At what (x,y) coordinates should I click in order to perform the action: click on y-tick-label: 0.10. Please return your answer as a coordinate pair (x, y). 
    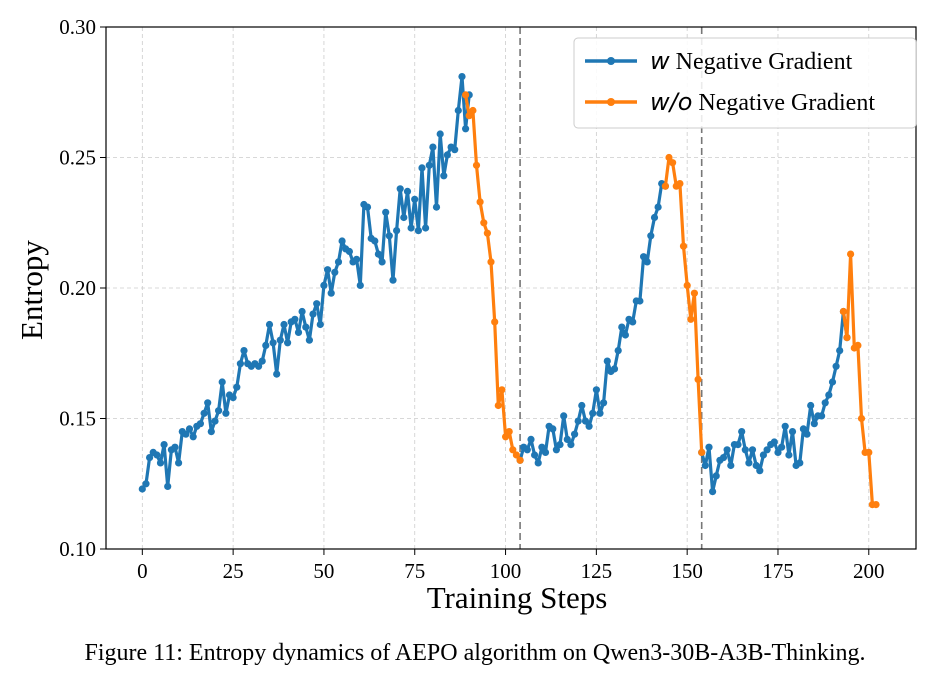
    Looking at the image, I should click on (77, 549).